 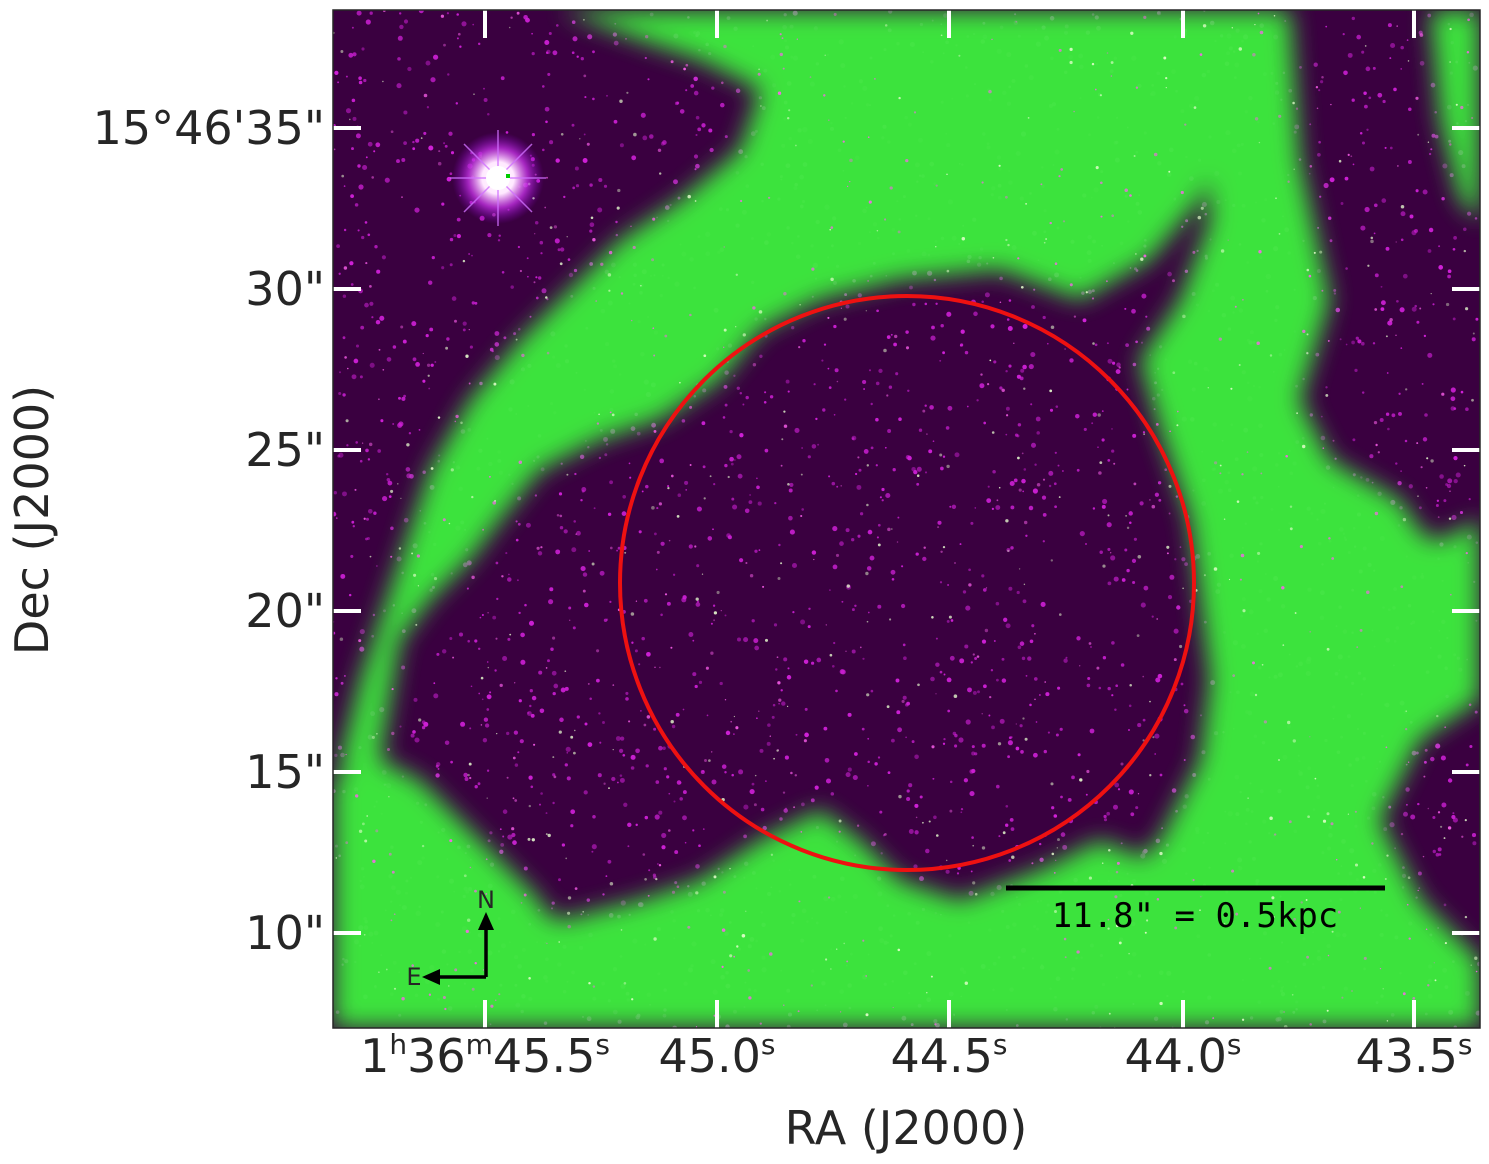 I want to click on y-tick-label: 15", so click(x=285, y=772).